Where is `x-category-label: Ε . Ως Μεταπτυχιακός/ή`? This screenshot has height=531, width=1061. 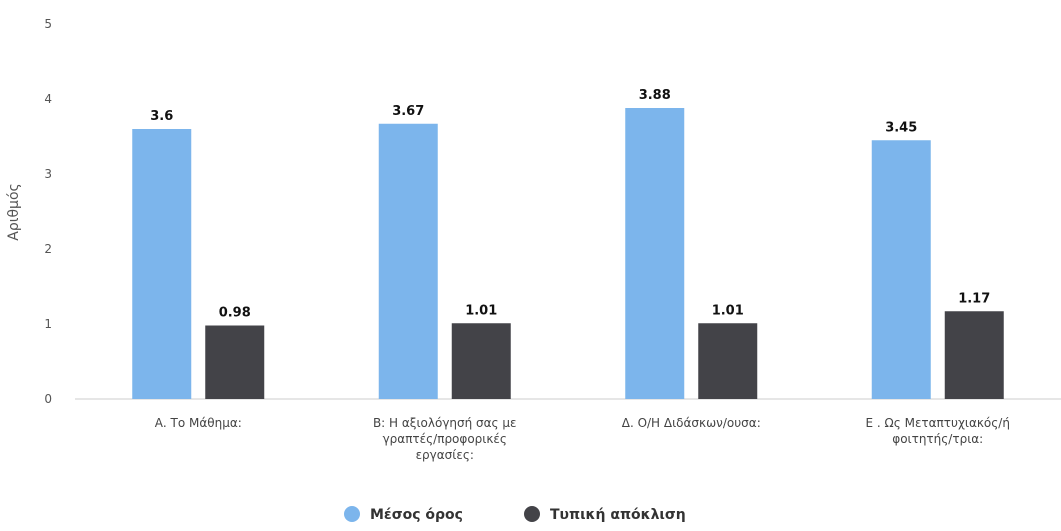 x-category-label: Ε . Ως Μεταπτυχιακός/ή is located at coordinates (938, 423).